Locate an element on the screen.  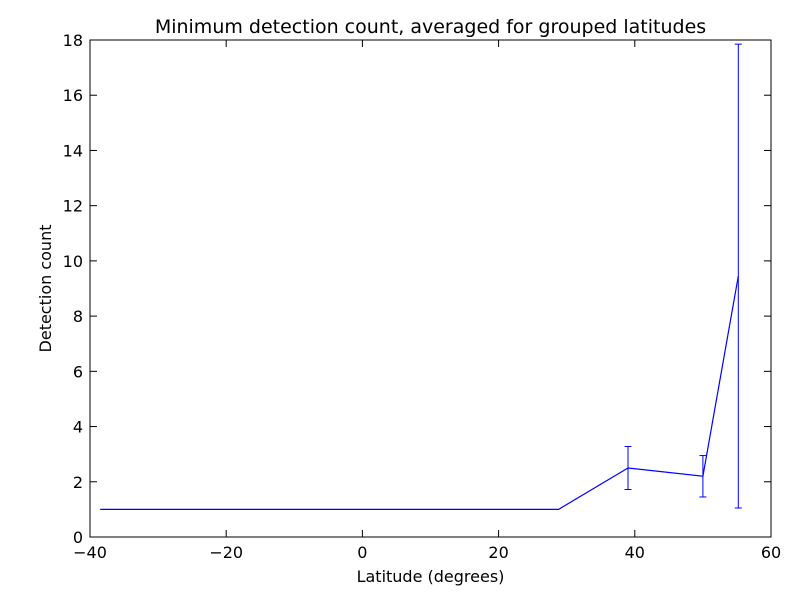
y-tick-label: 12 is located at coordinates (73, 206).